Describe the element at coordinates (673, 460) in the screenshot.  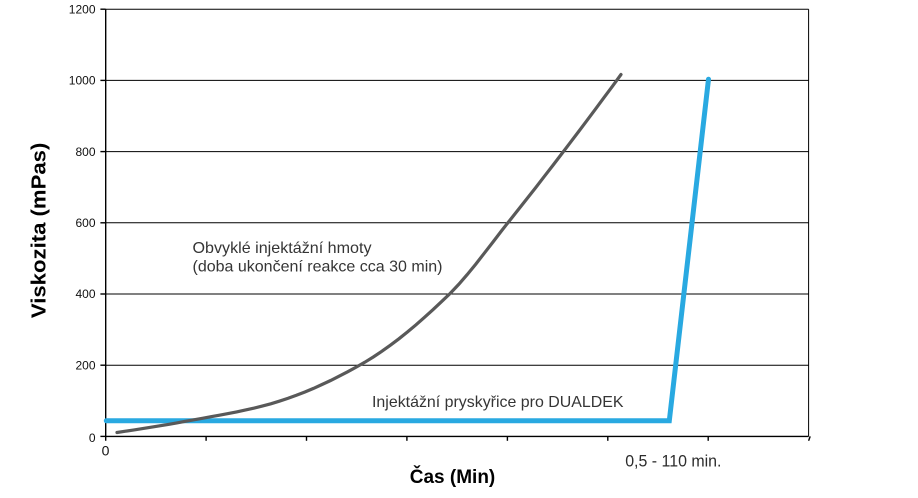
I see `svg-text: 0,5 - 110 min.` at that location.